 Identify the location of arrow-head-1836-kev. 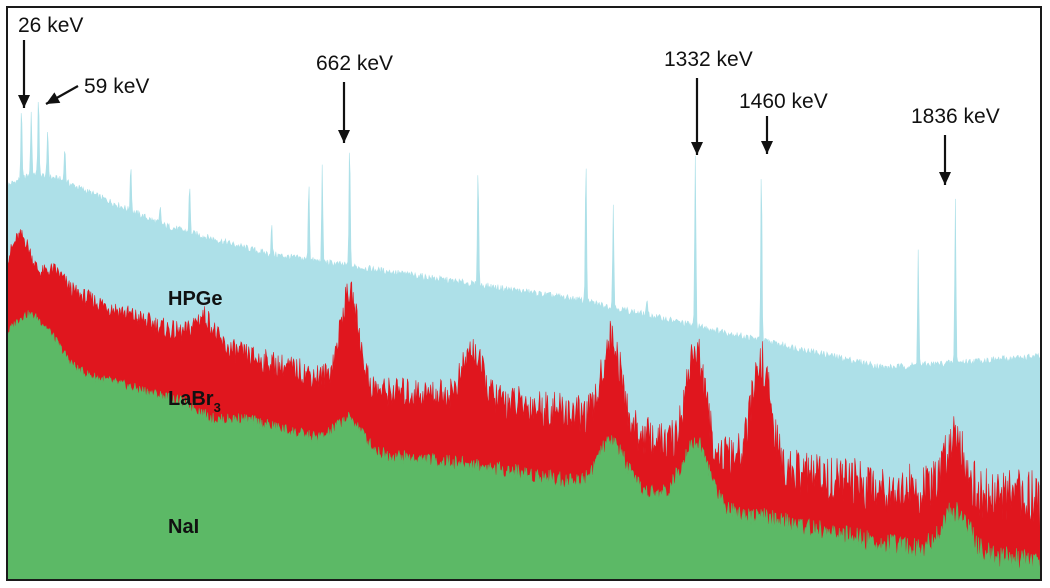
(945, 178).